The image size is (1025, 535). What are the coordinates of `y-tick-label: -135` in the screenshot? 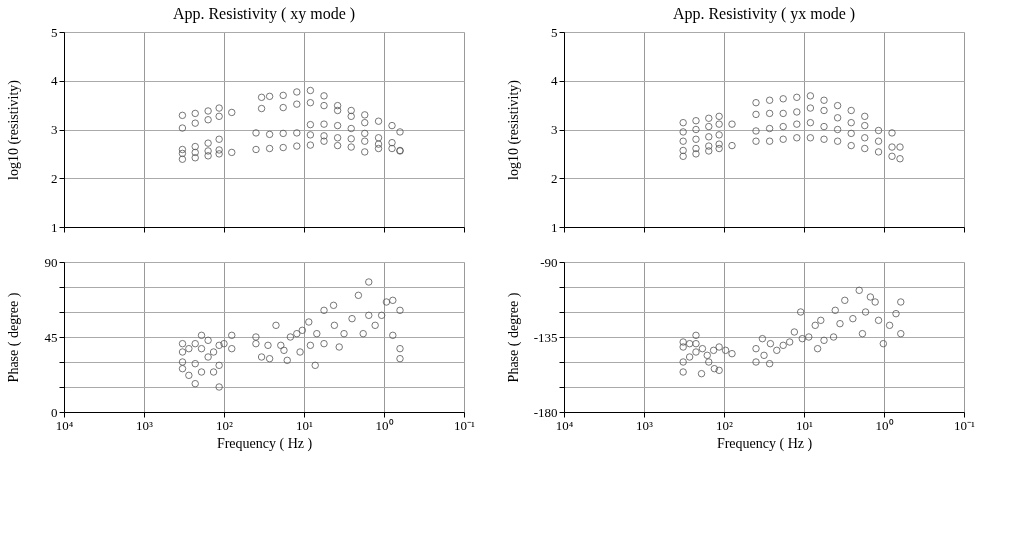 It's located at (545, 337).